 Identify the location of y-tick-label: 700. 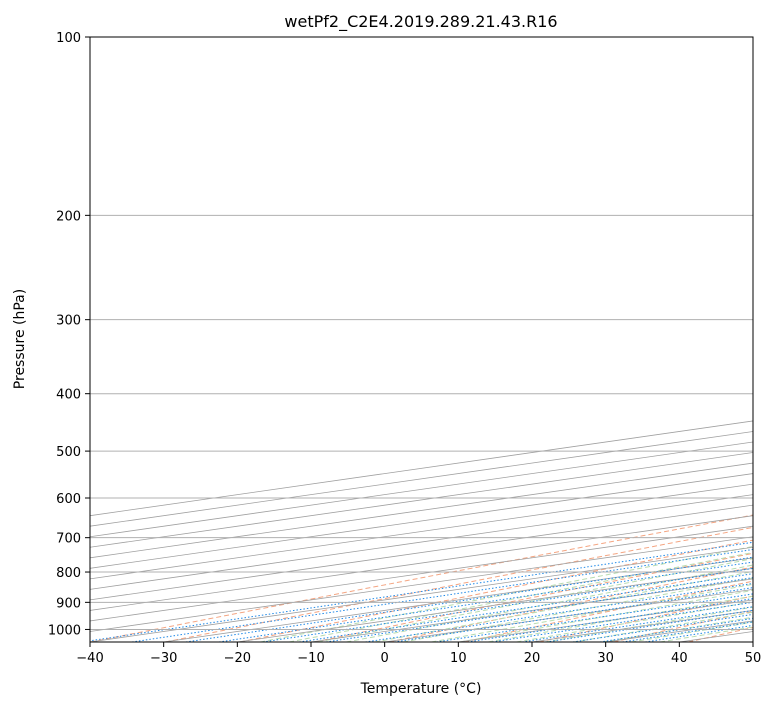
(68, 539).